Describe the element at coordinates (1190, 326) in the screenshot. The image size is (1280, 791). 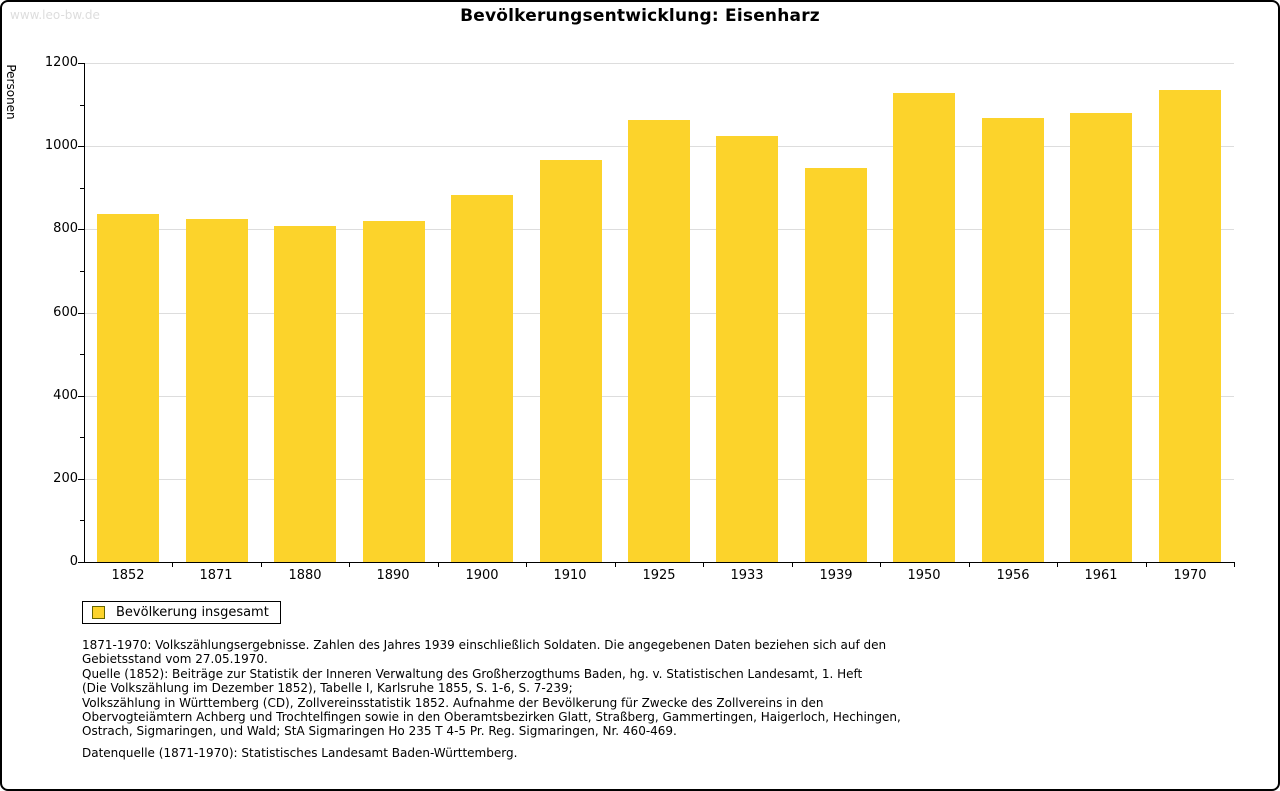
I see `bar-1970` at that location.